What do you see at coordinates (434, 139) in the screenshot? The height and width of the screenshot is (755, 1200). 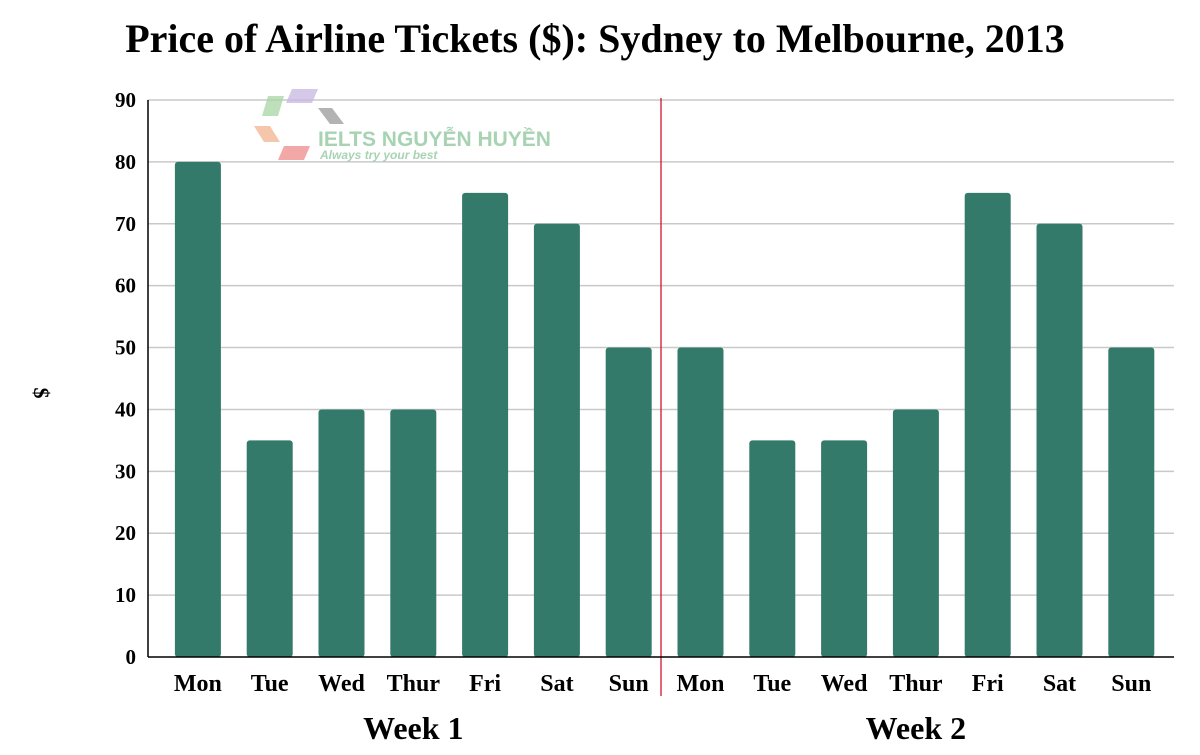 I see `watermark-name: IELTS NGUYỄN HUYỀN` at bounding box center [434, 139].